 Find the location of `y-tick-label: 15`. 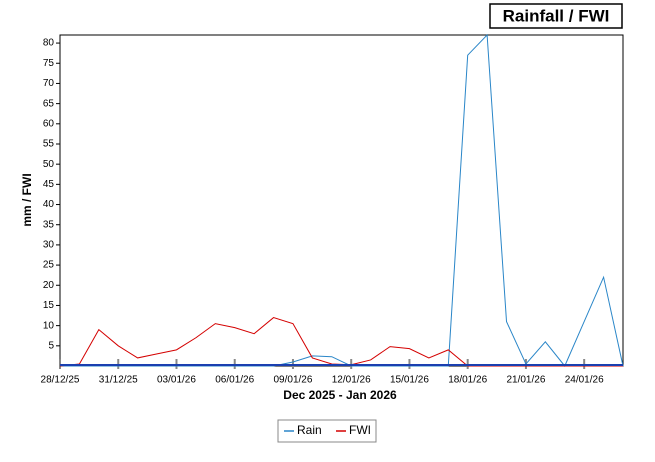

y-tick-label: 15 is located at coordinates (49, 305).